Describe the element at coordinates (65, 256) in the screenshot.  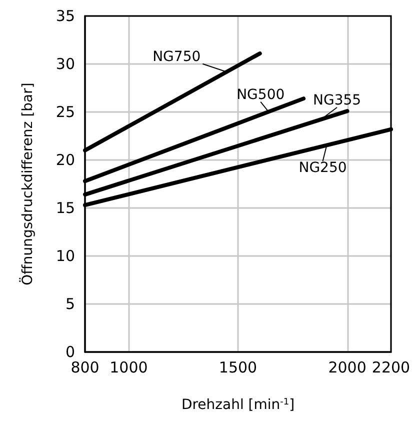
I see `y-tick-label: 10` at that location.